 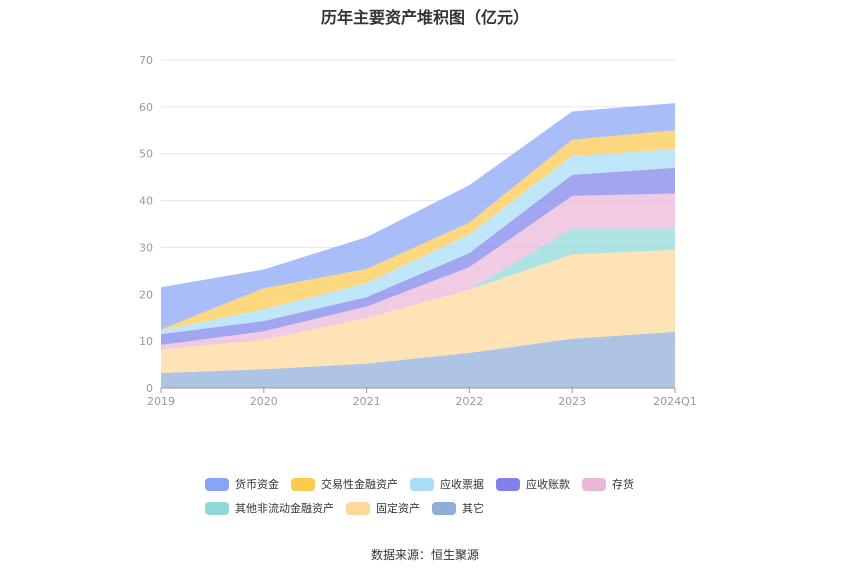 I want to click on legend-item: 其他非流动金融资产, so click(x=269, y=508).